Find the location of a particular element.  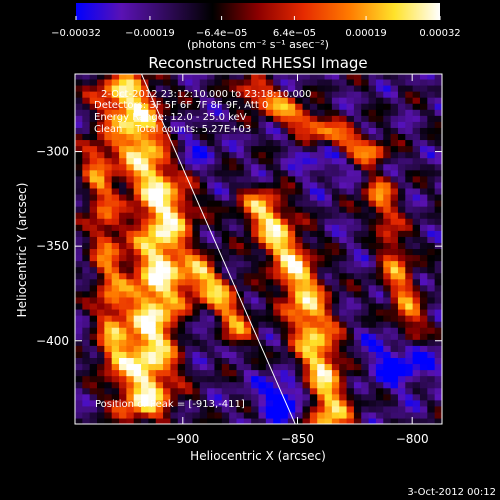

x-tick-label: −850 is located at coordinates (297, 439).